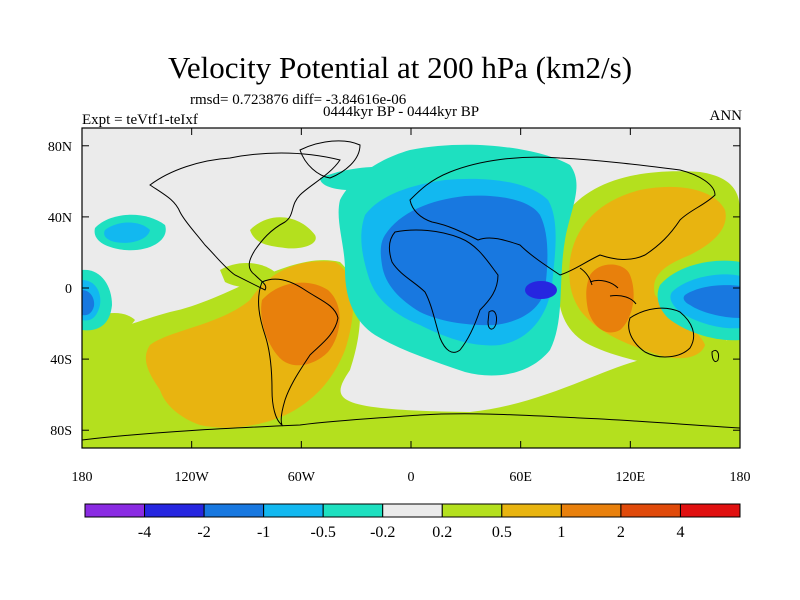  What do you see at coordinates (400, 67) in the screenshot?
I see `map-title: Velocity Potential at 200 hPa (km2/s)` at bounding box center [400, 67].